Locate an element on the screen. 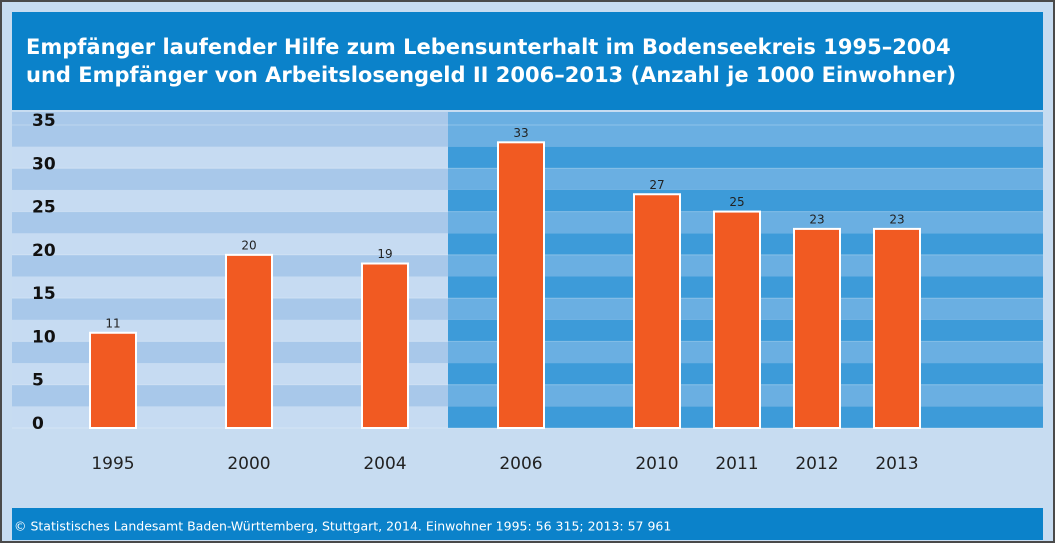 The image size is (1055, 547). y-tick-label: 15 is located at coordinates (44, 294).